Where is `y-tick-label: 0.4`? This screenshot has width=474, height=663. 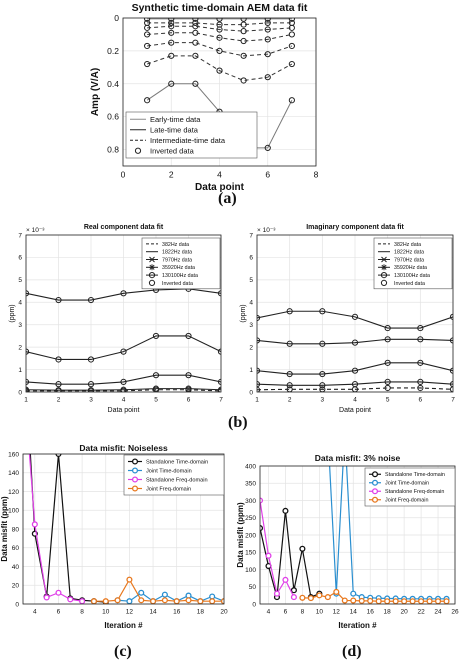 y-tick-label: 0.4 is located at coordinates (113, 84).